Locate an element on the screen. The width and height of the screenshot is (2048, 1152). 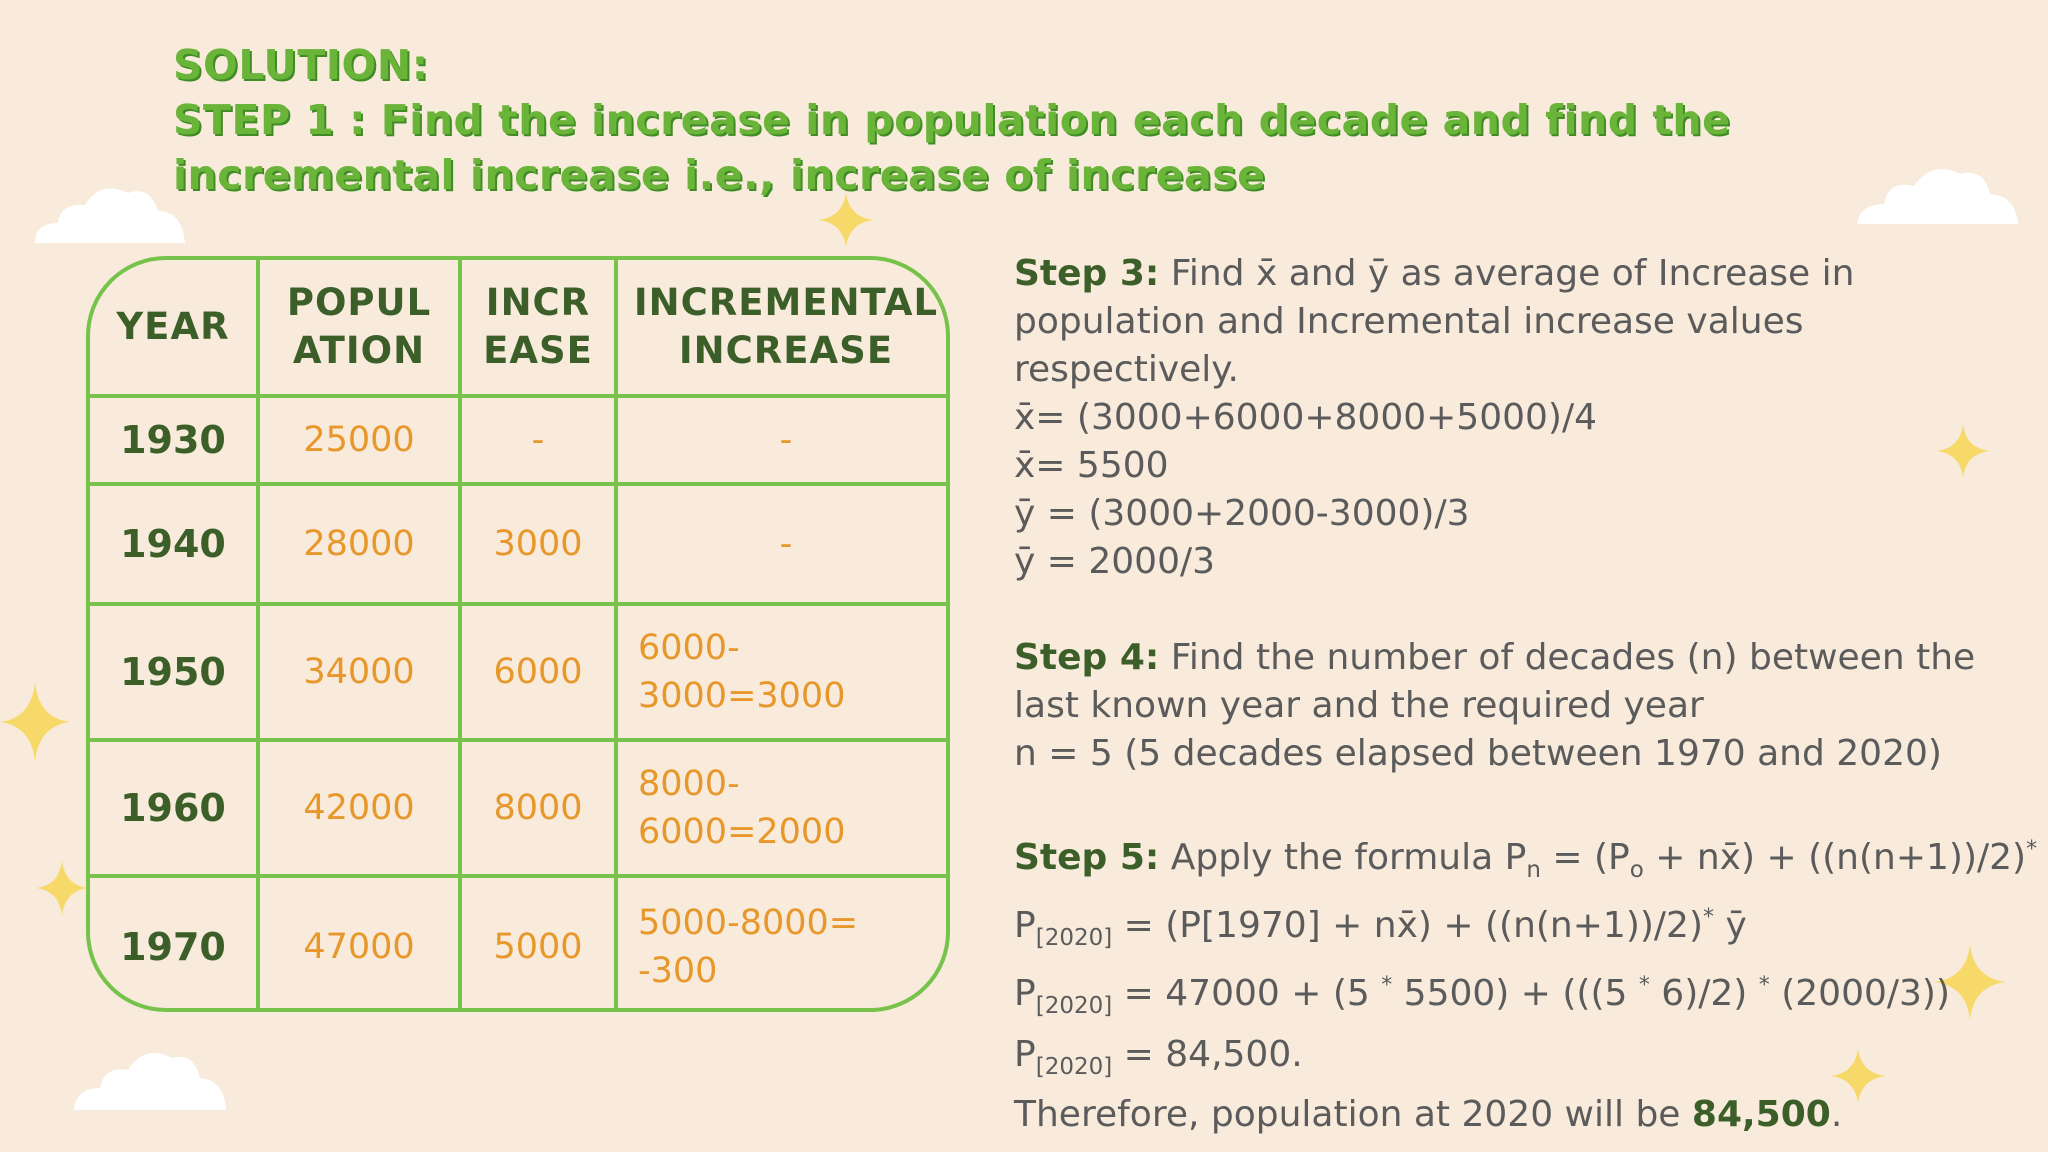
year-cell: 1950 is located at coordinates (175, 672).